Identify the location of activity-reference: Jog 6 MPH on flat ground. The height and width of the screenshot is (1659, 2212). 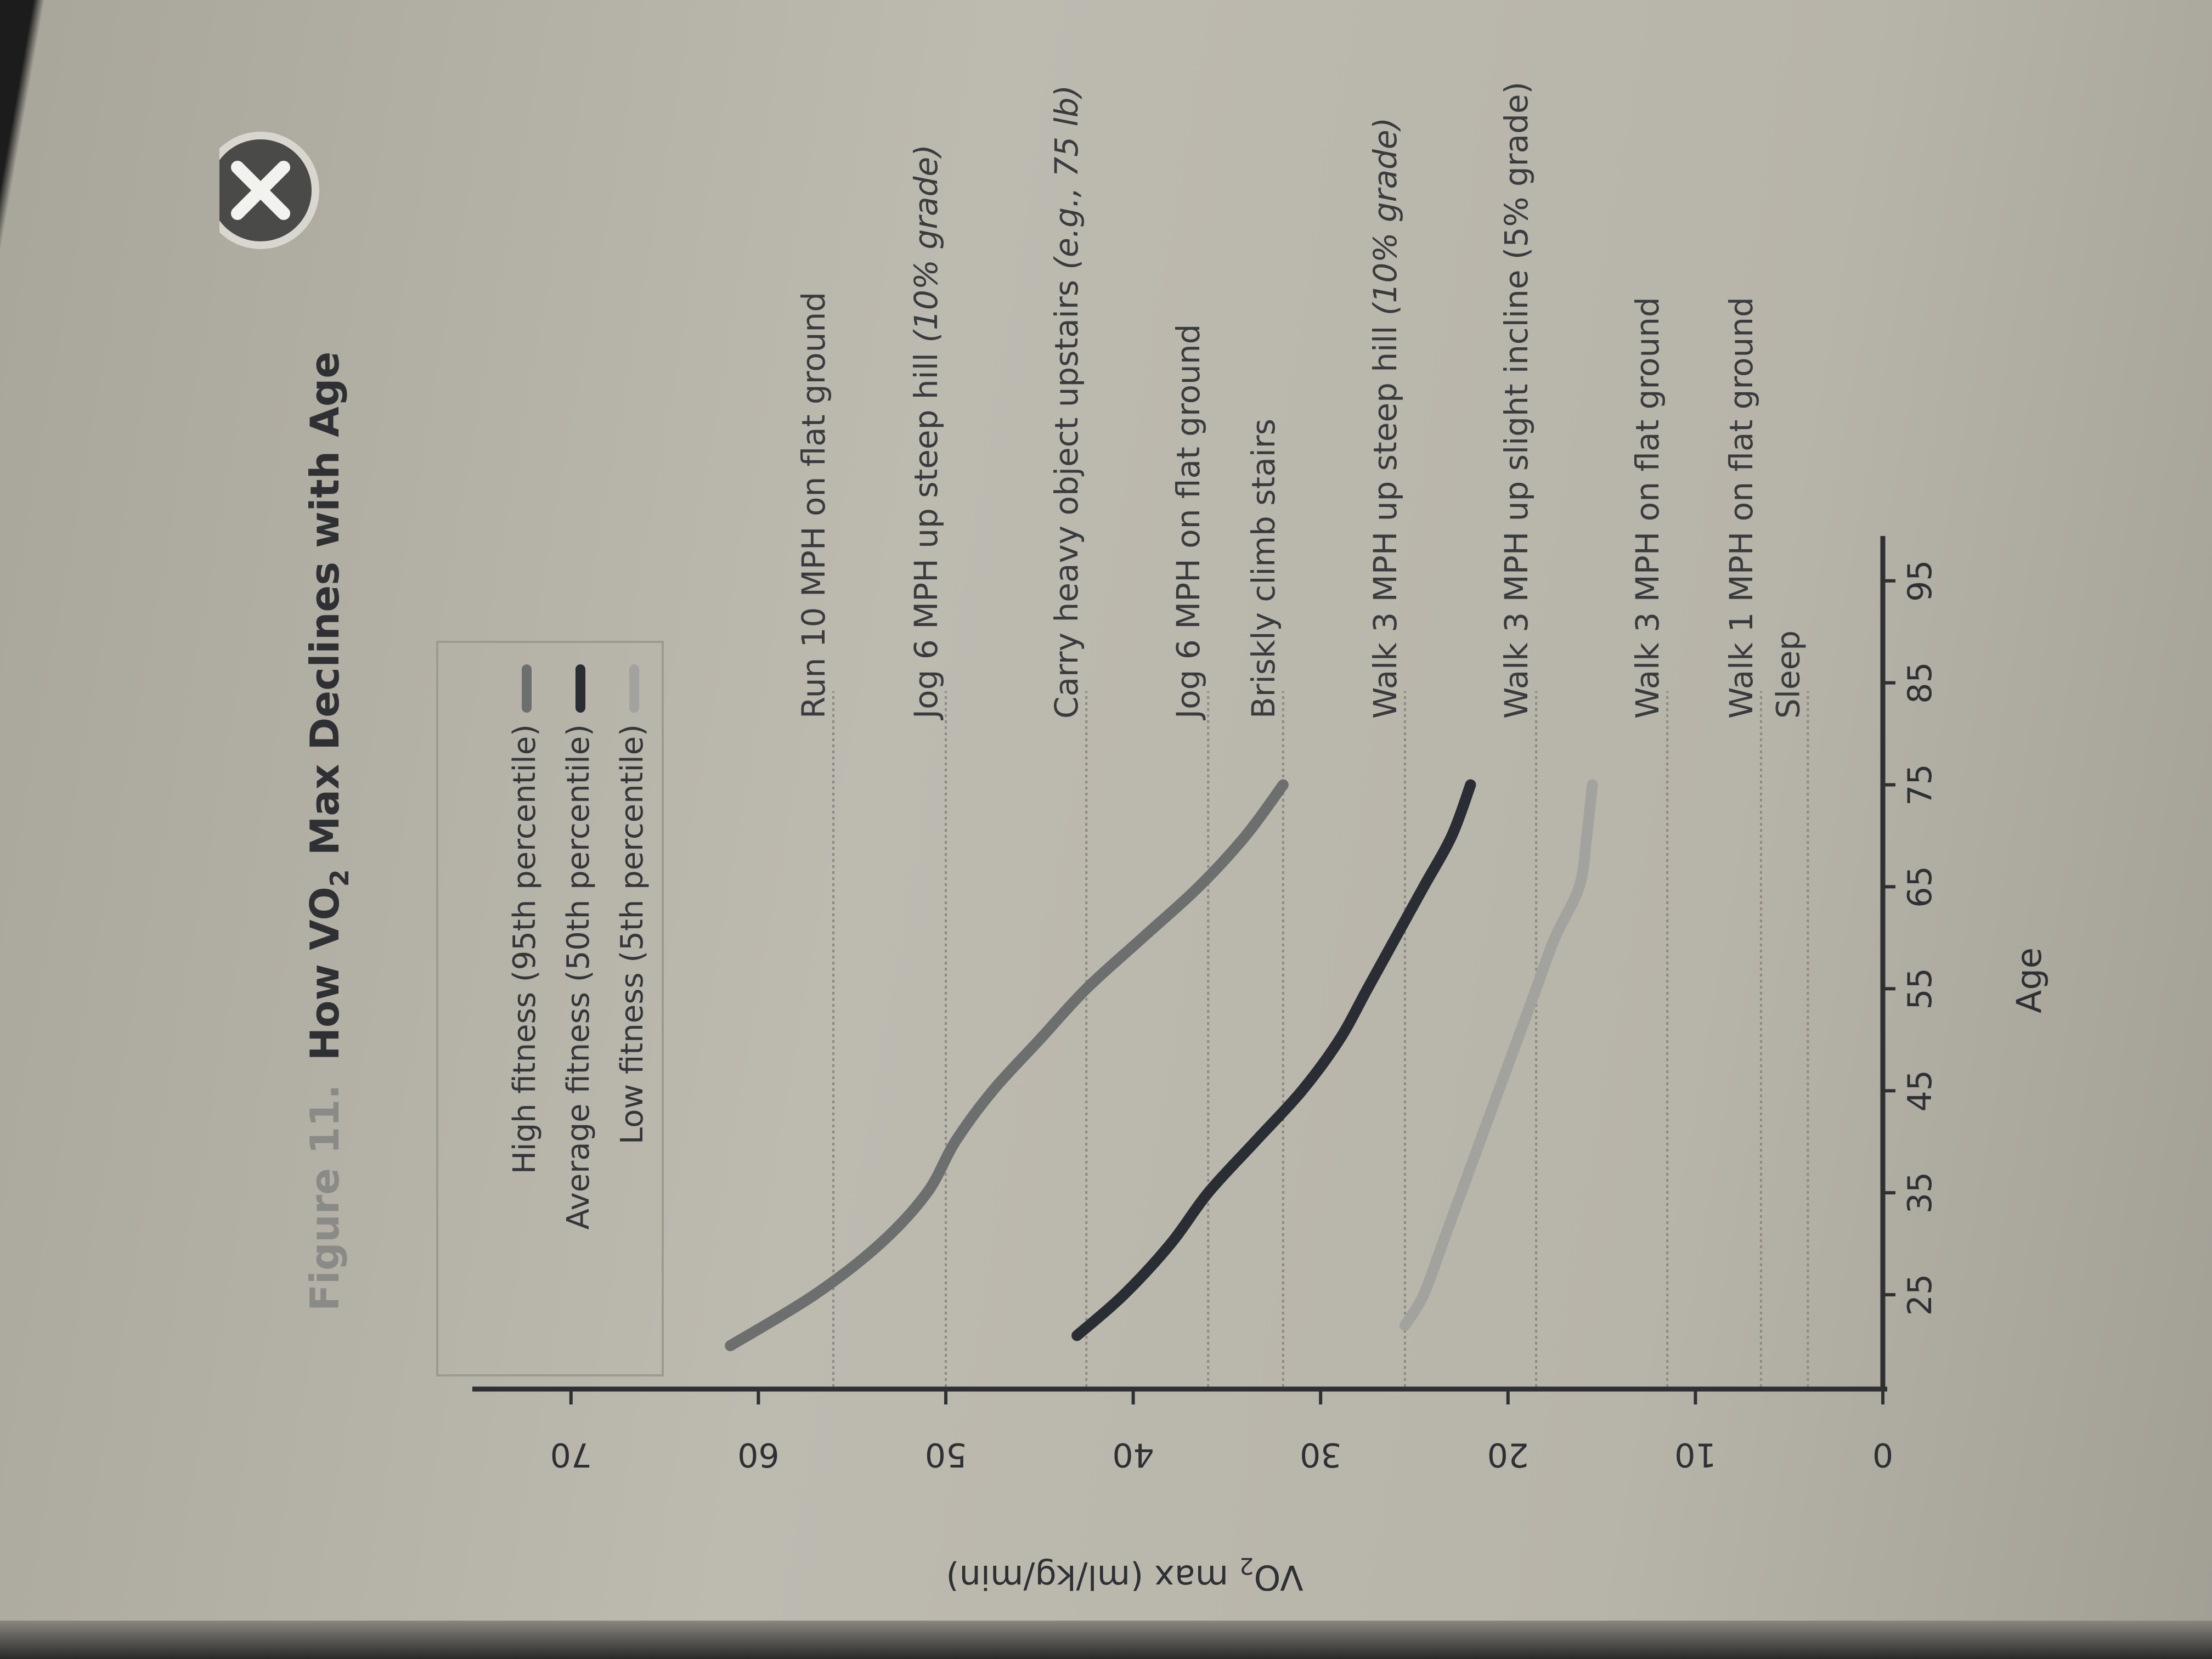
(1190, 856).